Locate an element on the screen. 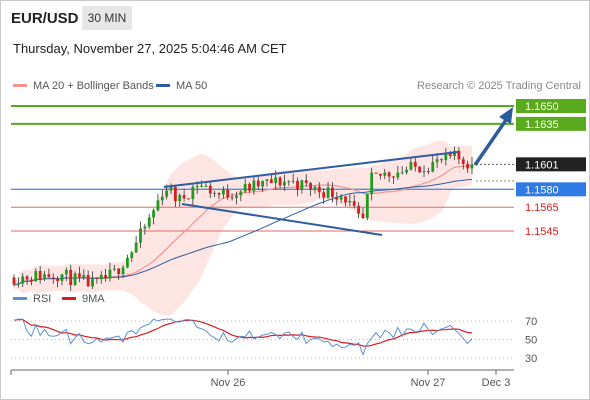 This screenshot has width=590, height=400. rsi-legend-swatch is located at coordinates (20, 298).